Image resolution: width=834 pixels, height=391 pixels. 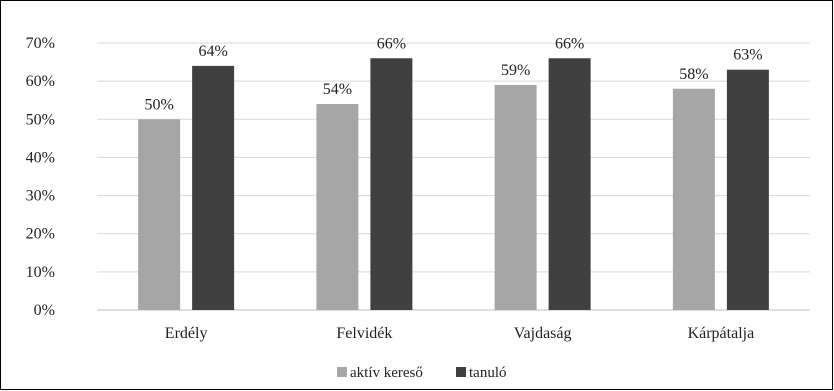 I want to click on category-label: Vajdaság, so click(x=543, y=333).